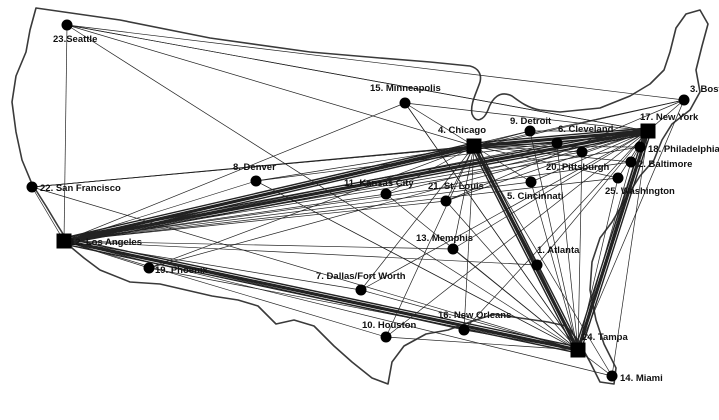 The width and height of the screenshot is (719, 420). I want to click on city-label-25: 25. Washington, so click(640, 191).